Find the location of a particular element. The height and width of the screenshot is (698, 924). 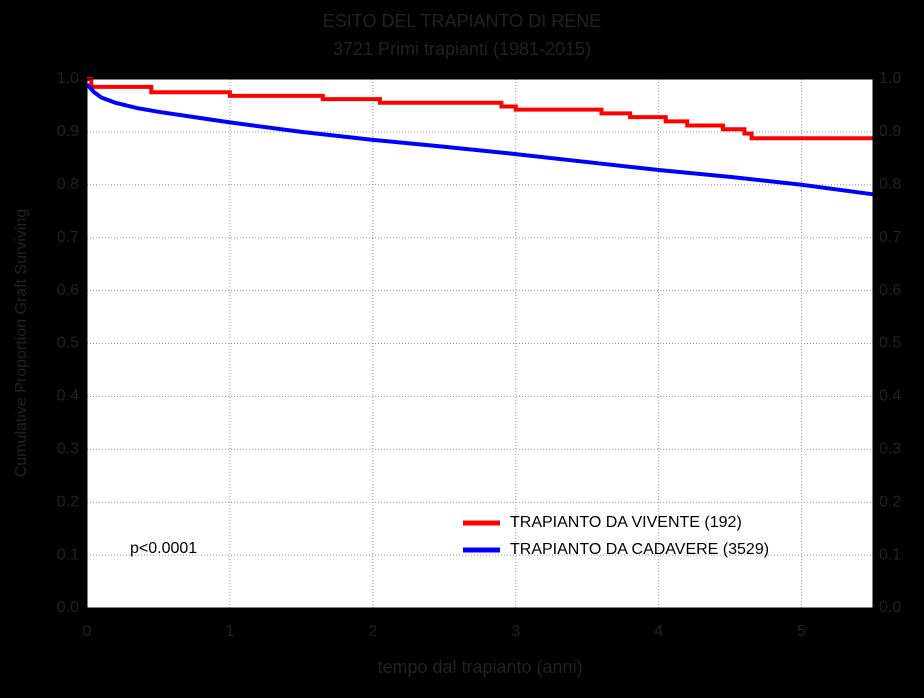

y-tick-label: 0.5 is located at coordinates (68, 343).